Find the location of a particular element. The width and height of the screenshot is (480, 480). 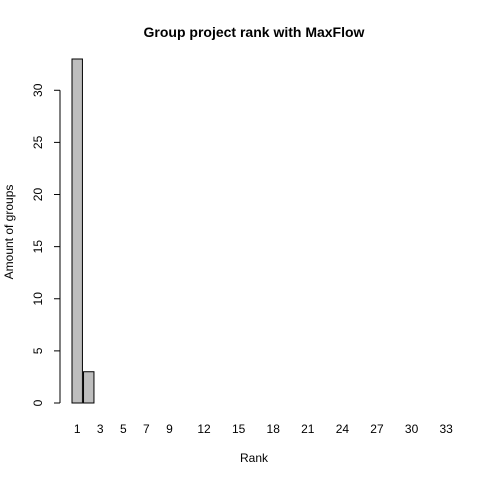

y-axis: 0 5 10 15 20 25 30 is located at coordinates (46, 244).